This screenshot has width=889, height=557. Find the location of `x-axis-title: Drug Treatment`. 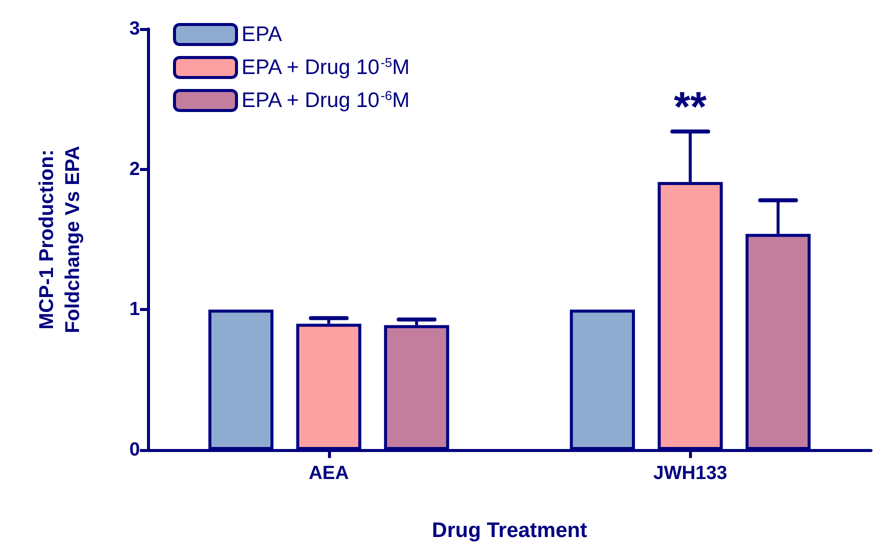

x-axis-title: Drug Treatment is located at coordinates (510, 530).